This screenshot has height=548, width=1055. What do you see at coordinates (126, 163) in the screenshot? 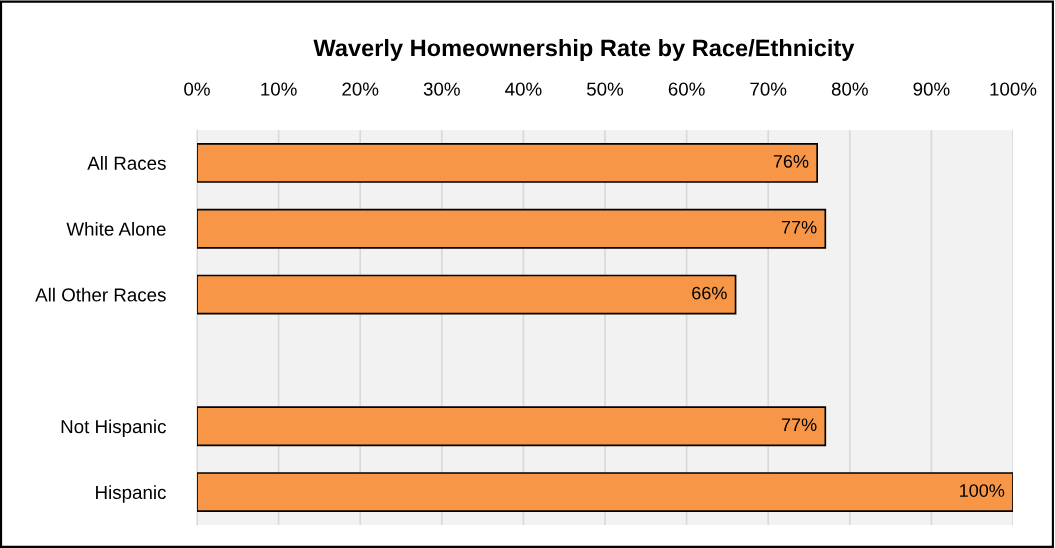
I see `y-tick-label: All Races` at bounding box center [126, 163].